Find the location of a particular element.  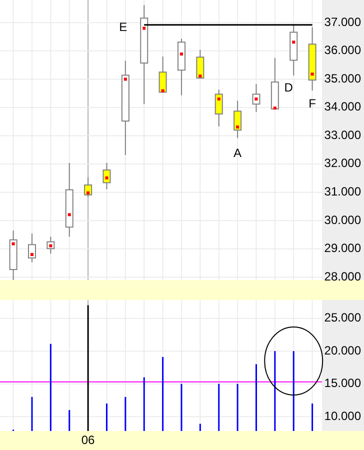

y-tick-label: 32.000 is located at coordinates (343, 163).